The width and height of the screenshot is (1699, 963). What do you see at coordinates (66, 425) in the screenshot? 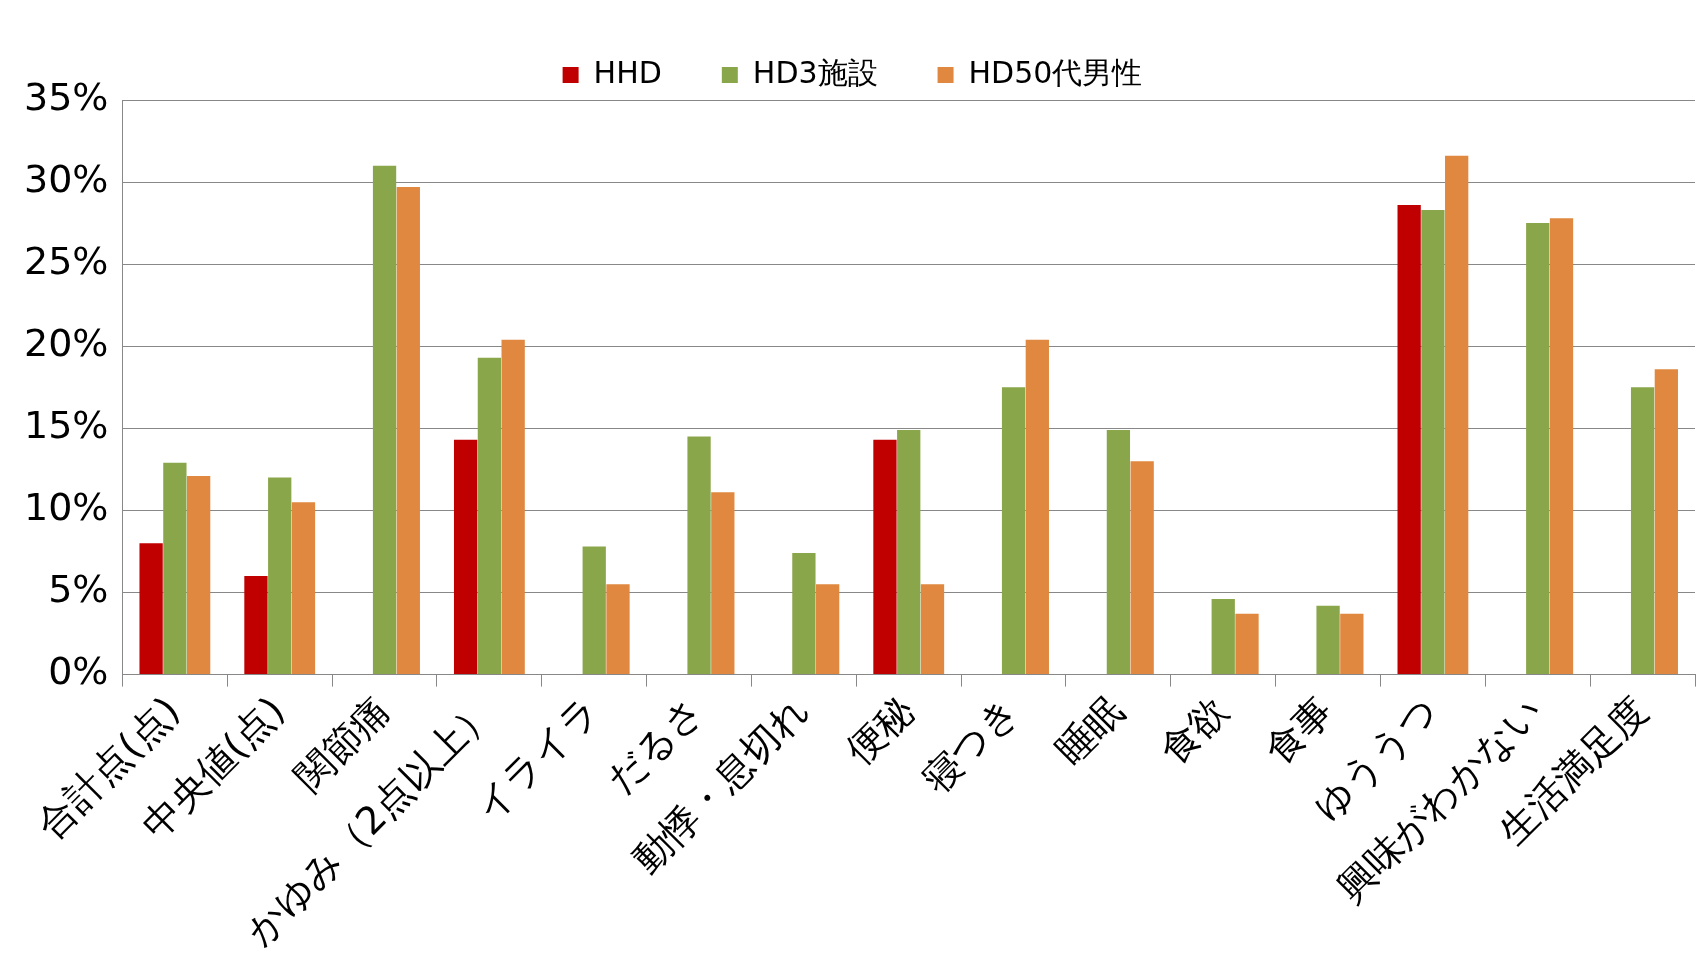
I see `y-tick-label: 15%` at bounding box center [66, 425].